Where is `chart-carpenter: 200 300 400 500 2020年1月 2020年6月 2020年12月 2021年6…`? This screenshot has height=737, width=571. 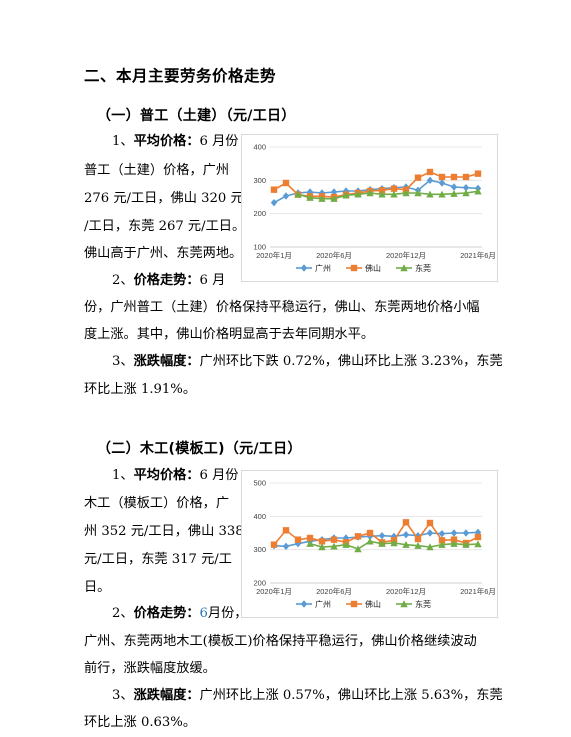
chart-carpenter: 200 300 400 500 2020年1月 2020年6月 2020年12月 2021年6… is located at coordinates (369, 544).